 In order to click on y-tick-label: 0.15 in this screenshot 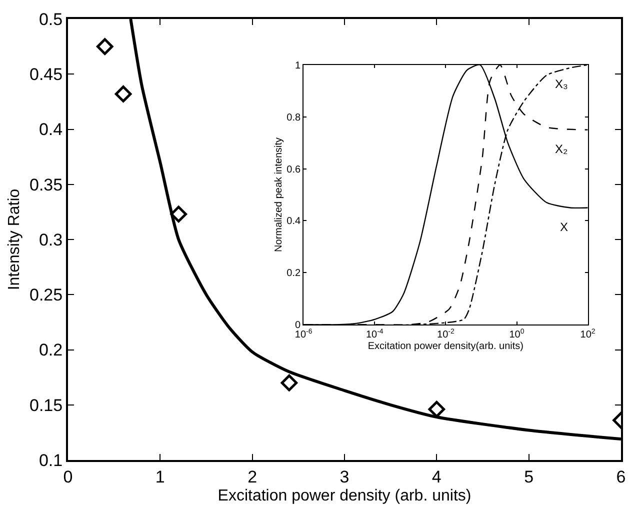, I will do `click(46, 405)`.